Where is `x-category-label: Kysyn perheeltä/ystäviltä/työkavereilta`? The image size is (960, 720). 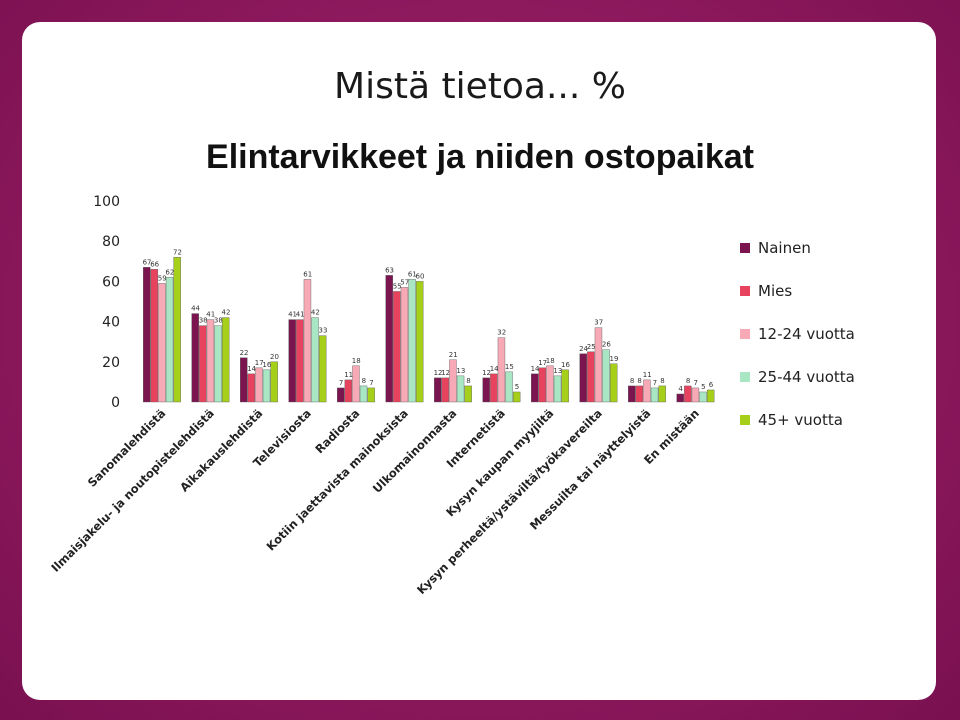 x-category-label: Kysyn perheeltä/ystäviltä/työkavereilta is located at coordinates (509, 501).